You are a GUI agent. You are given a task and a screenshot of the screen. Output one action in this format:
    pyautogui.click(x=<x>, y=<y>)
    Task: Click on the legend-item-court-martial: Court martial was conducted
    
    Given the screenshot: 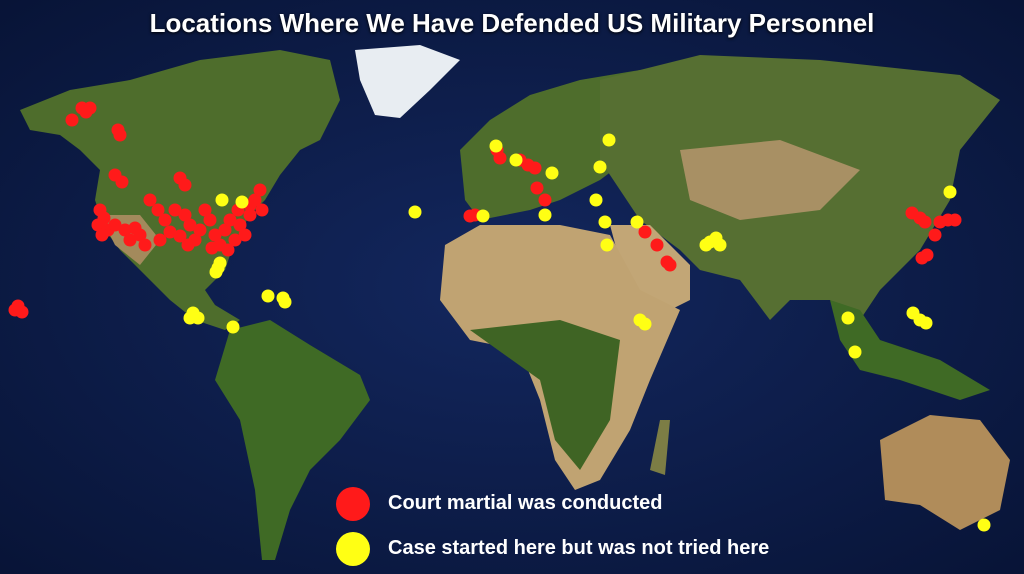 What is the action you would take?
    pyautogui.click(x=552, y=503)
    